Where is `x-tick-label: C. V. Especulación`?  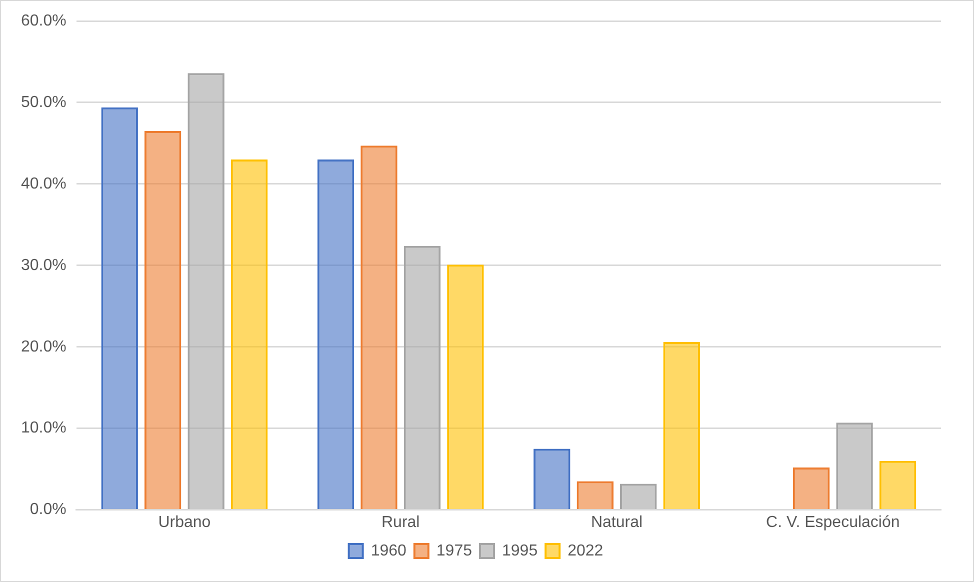
x-tick-label: C. V. Especulación is located at coordinates (833, 522).